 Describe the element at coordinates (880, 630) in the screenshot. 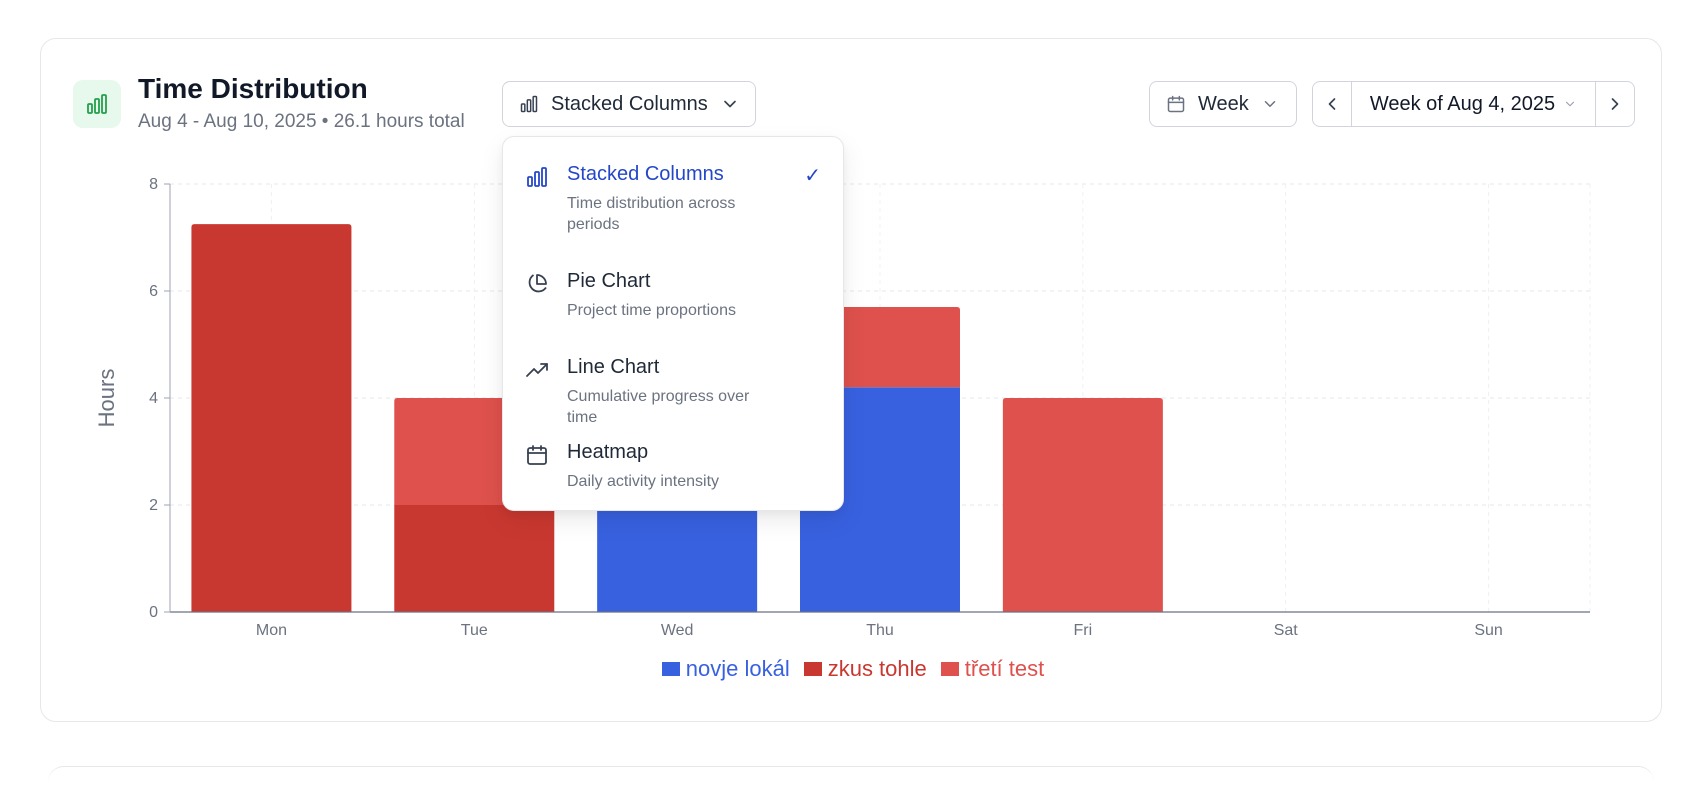

I see `x-tick-label: Thu` at that location.